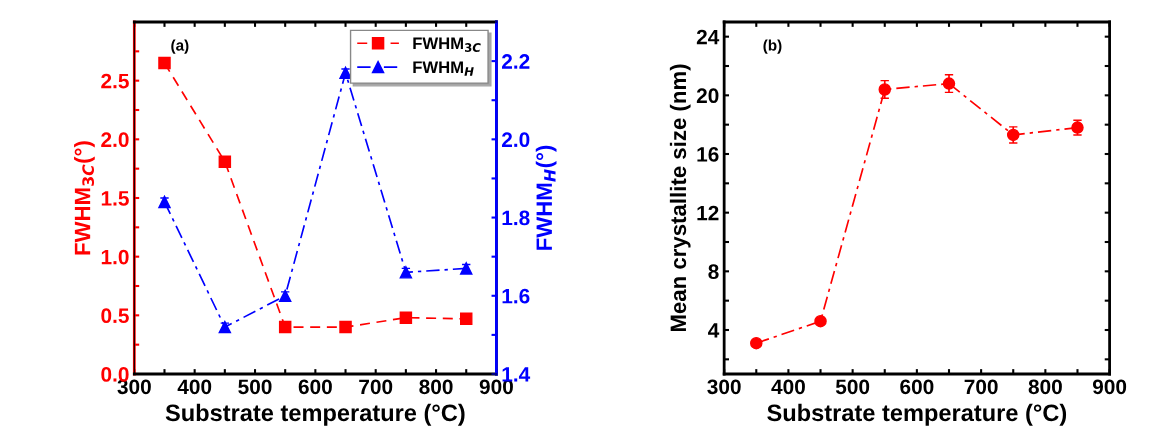 This screenshot has height=440, width=1168. I want to click on y-tick-label: 24, so click(708, 37).